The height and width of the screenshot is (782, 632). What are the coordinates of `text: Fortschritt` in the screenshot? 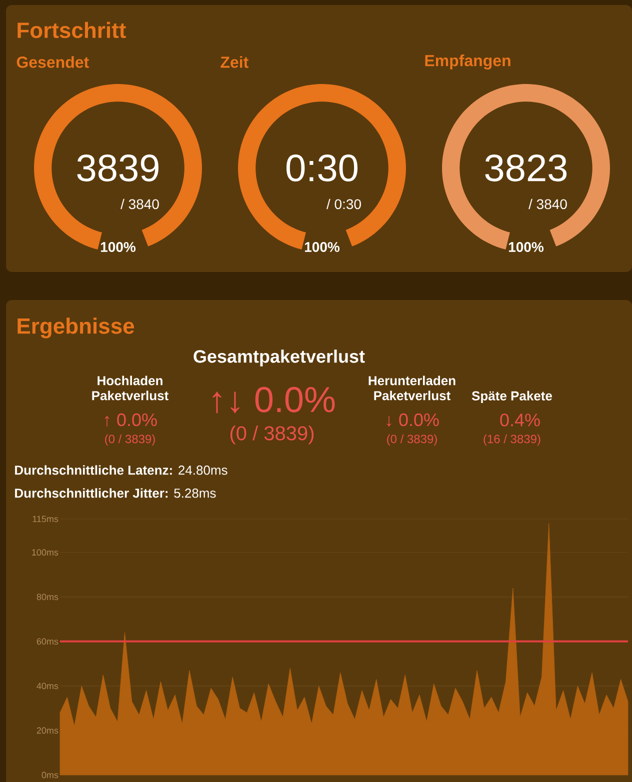 It's located at (72, 30).